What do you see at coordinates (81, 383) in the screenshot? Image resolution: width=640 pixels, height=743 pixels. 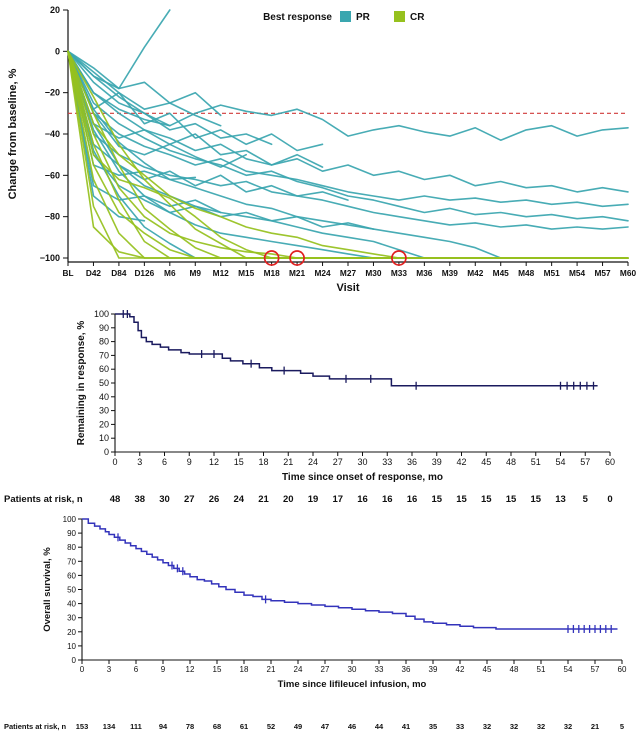 I see `y-axis-title: Remaining in response, %` at bounding box center [81, 383].